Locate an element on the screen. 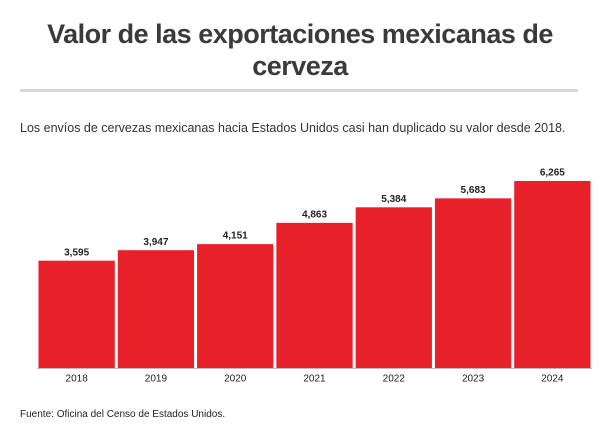  x-tick-label: 2020 is located at coordinates (235, 379).